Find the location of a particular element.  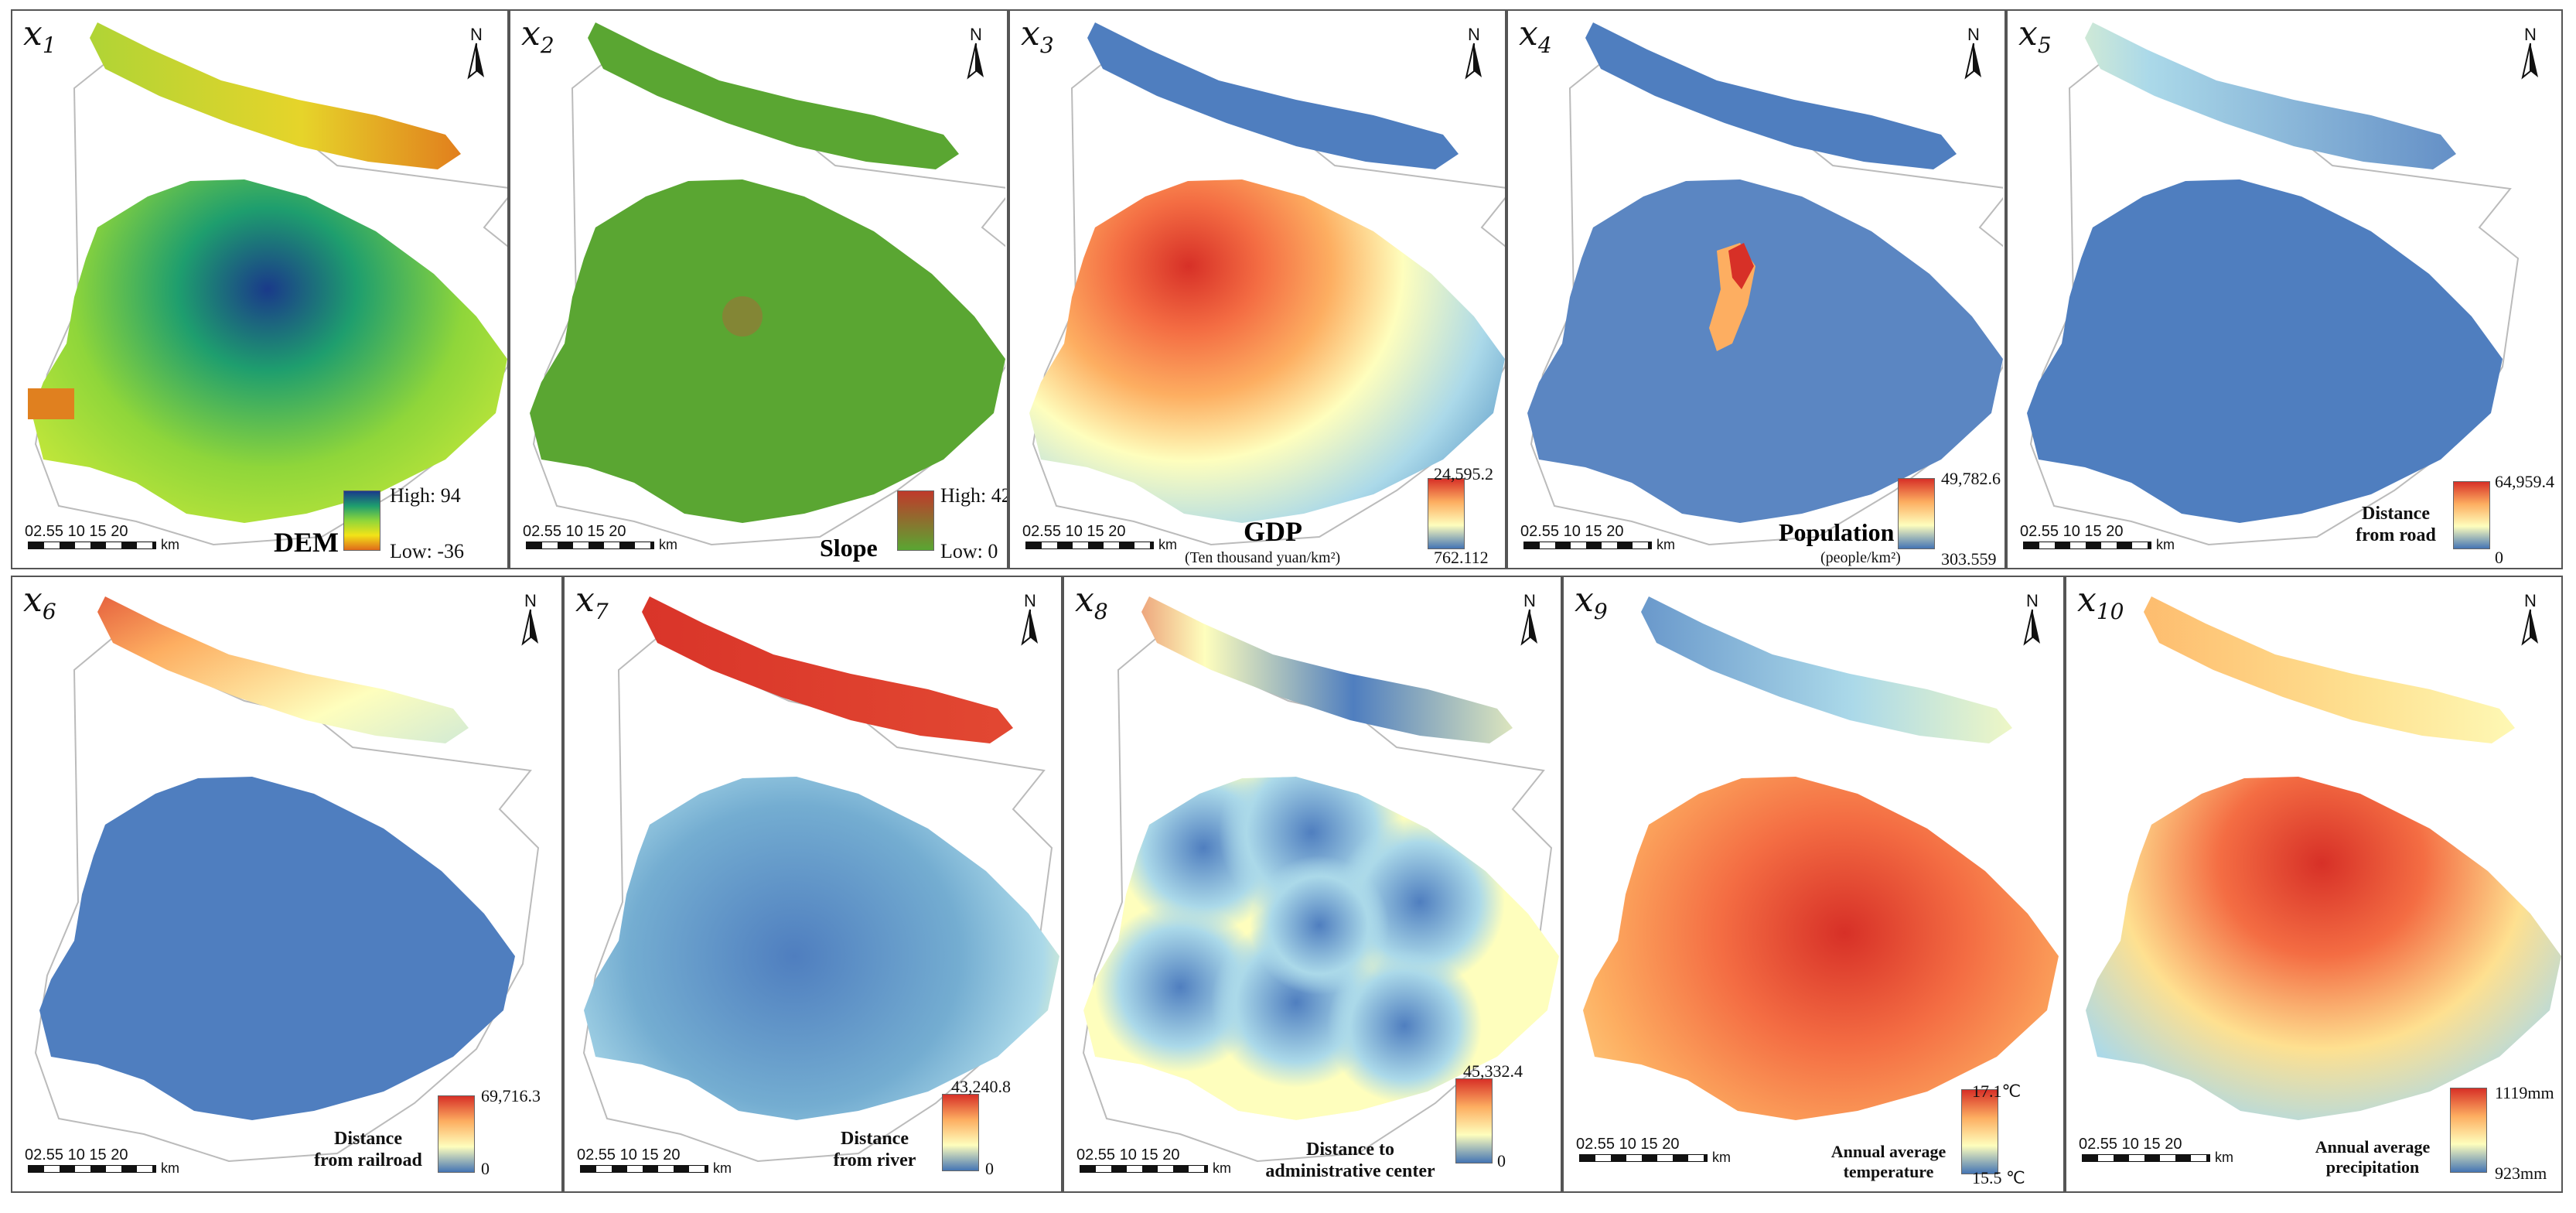

legend-low: 15.5 ℃ is located at coordinates (1999, 1177).